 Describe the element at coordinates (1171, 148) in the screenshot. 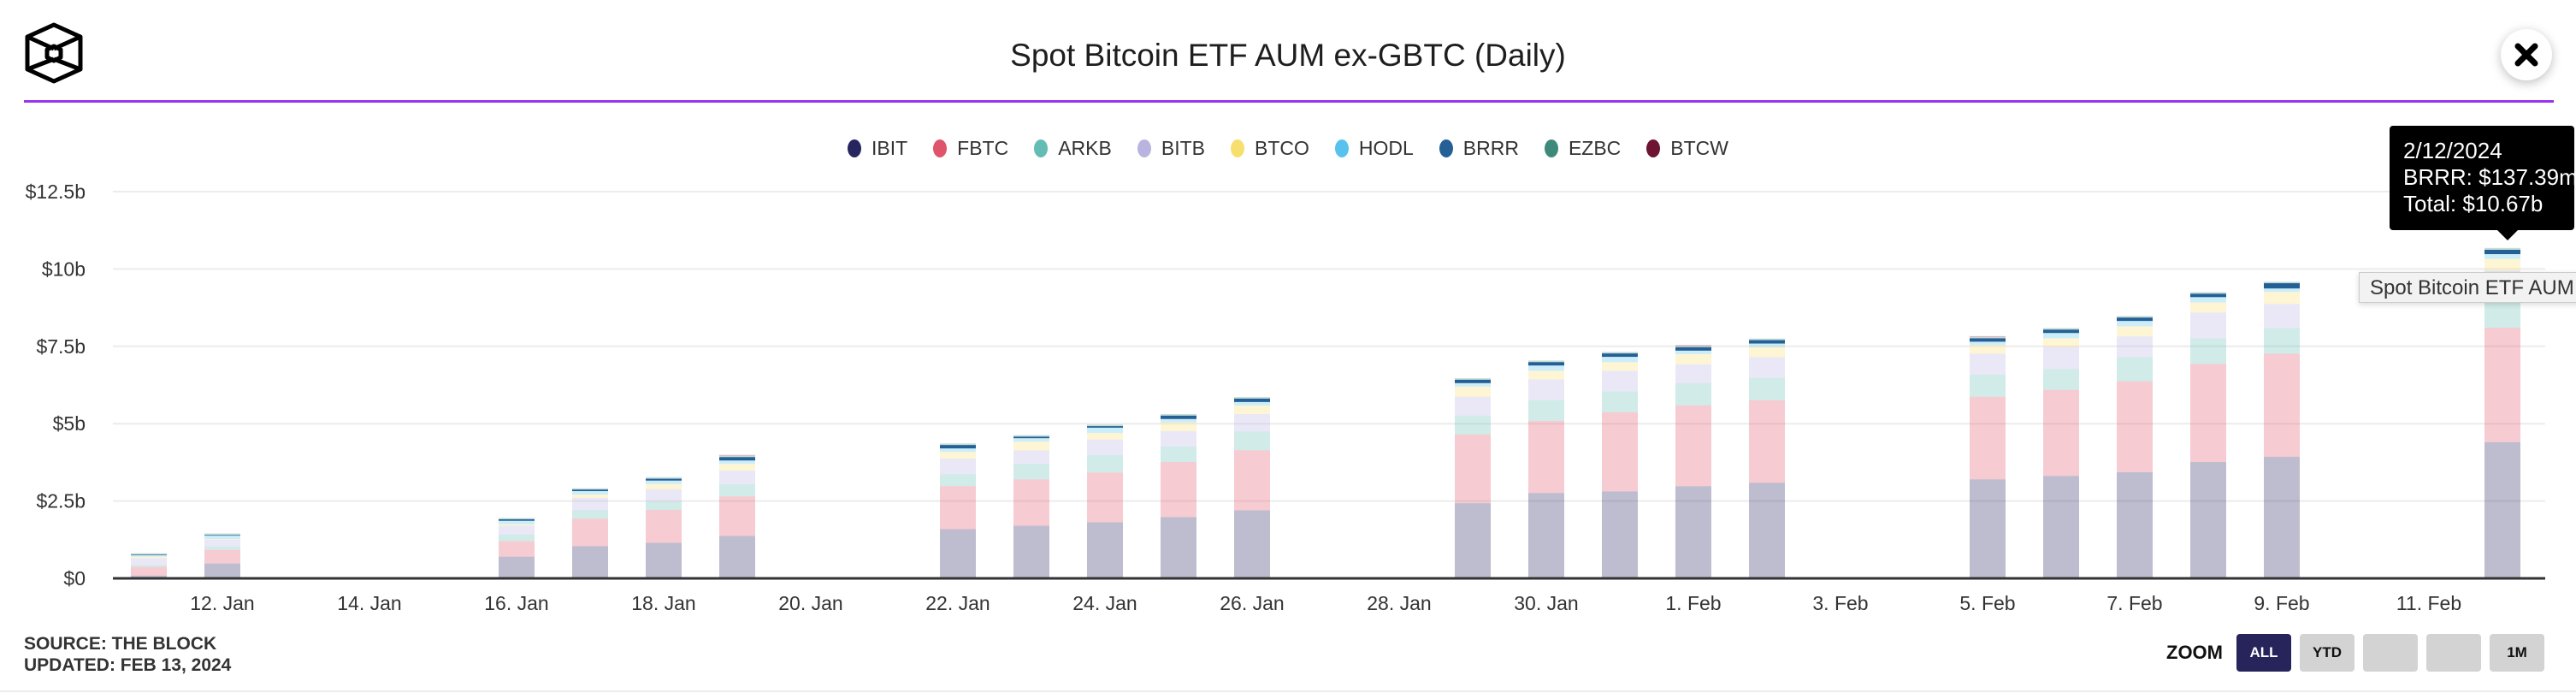

I see `legend-item-bitb: BITB` at that location.